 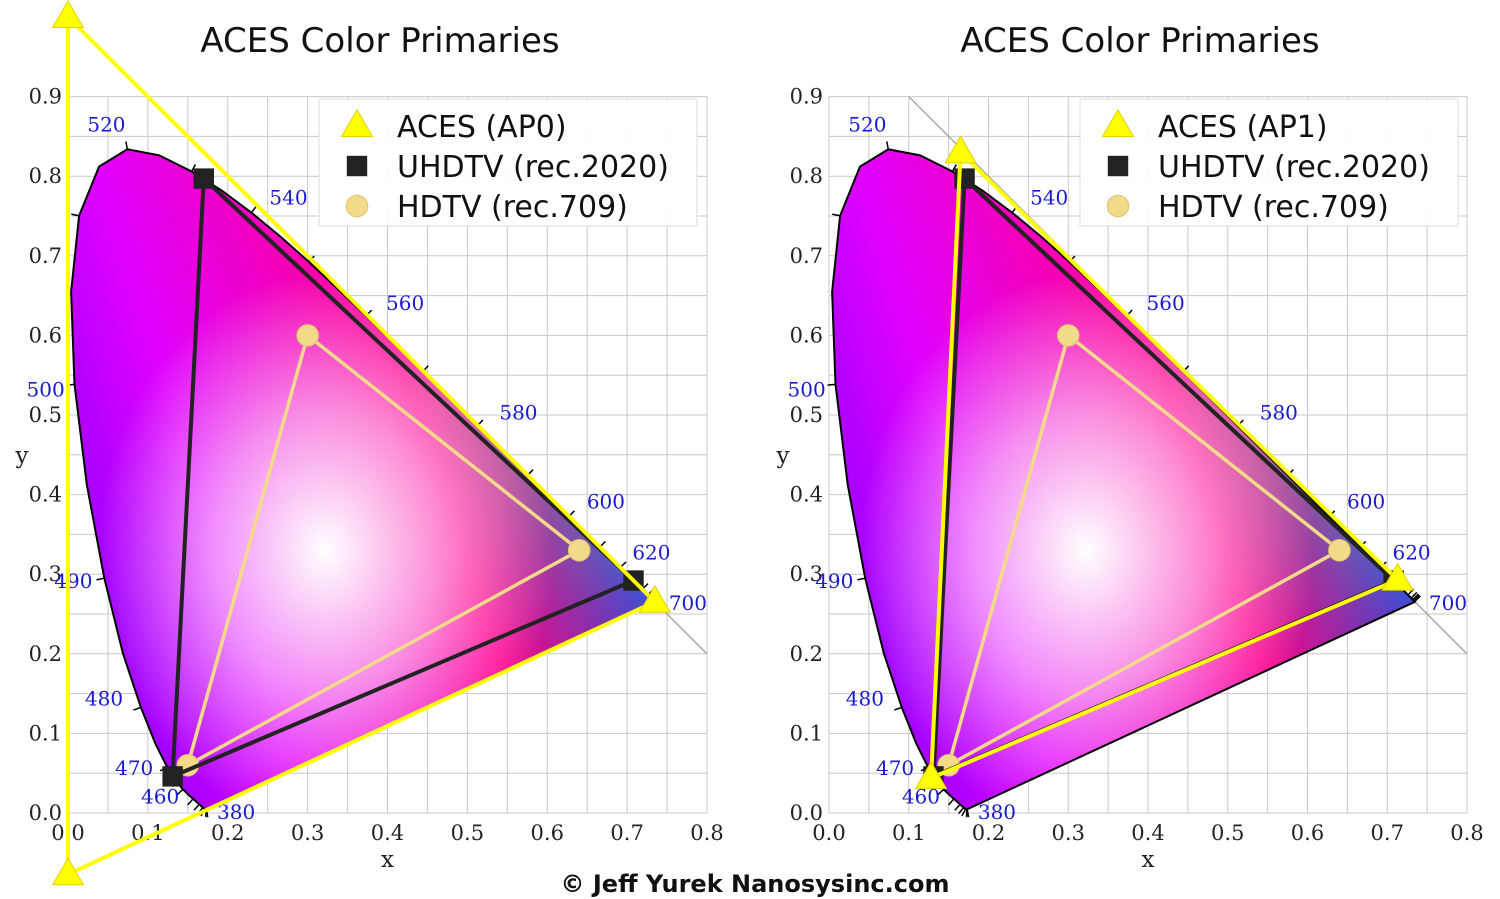 I want to click on legend-label: ACES (AP1), so click(x=1243, y=127).